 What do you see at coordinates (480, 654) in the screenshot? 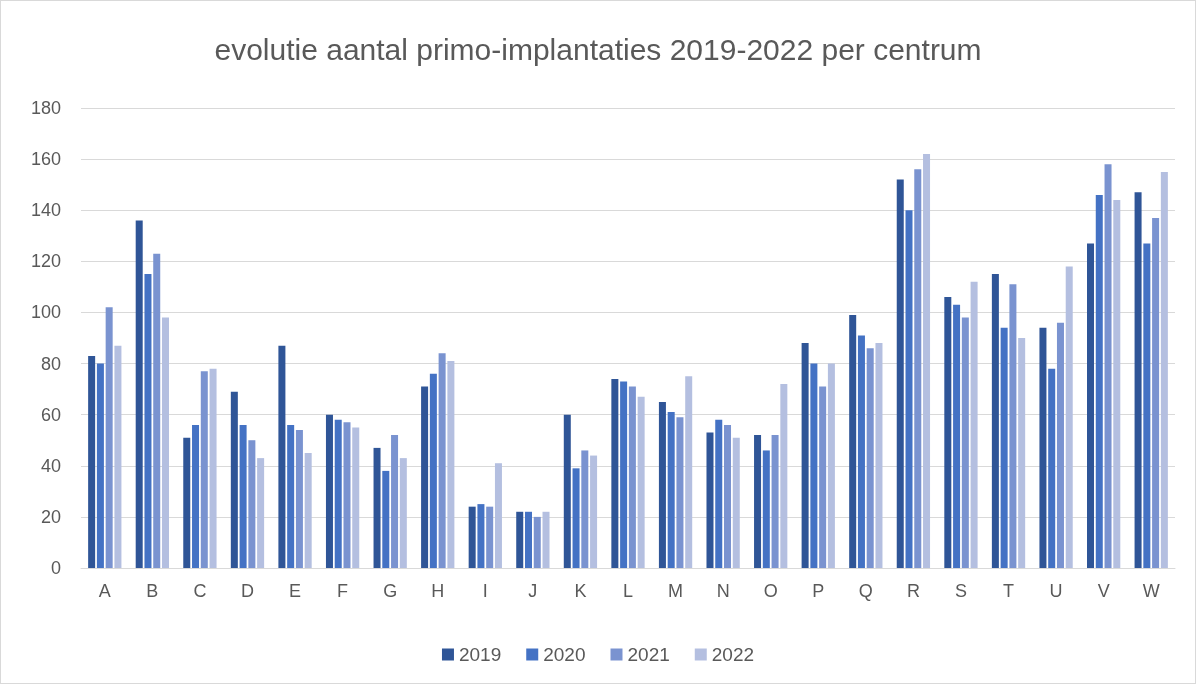
I see `legend-label: 2019` at bounding box center [480, 654].